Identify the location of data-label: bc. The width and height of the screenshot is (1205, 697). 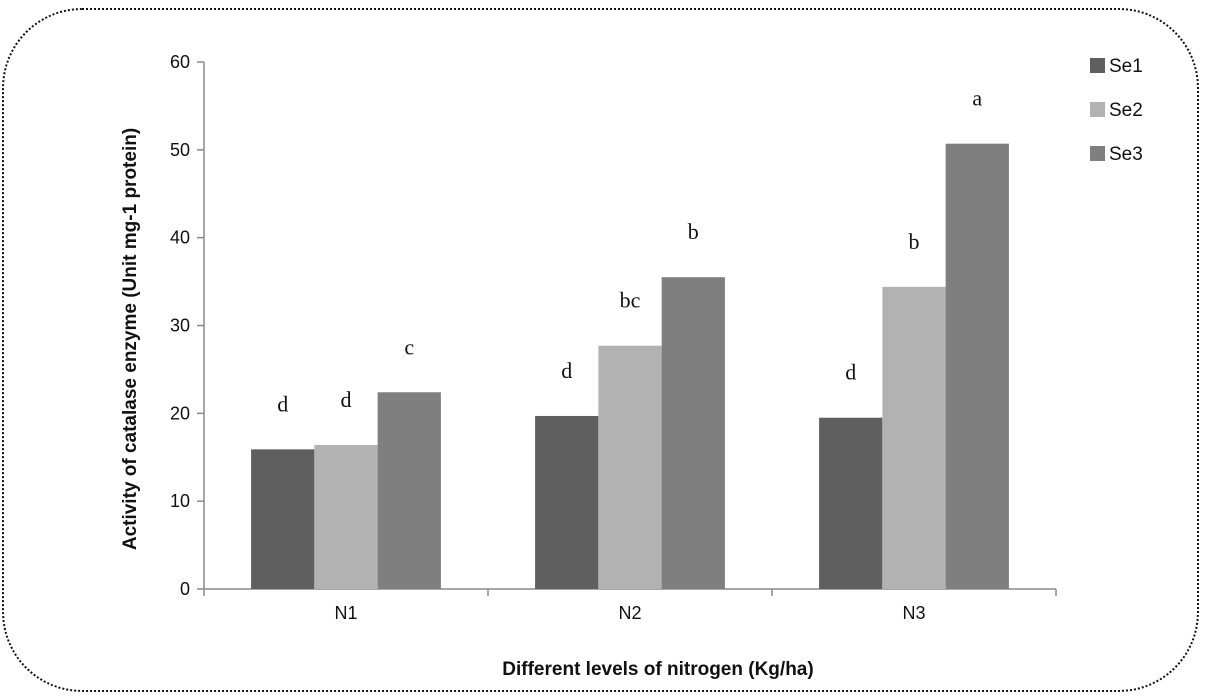
(630, 300).